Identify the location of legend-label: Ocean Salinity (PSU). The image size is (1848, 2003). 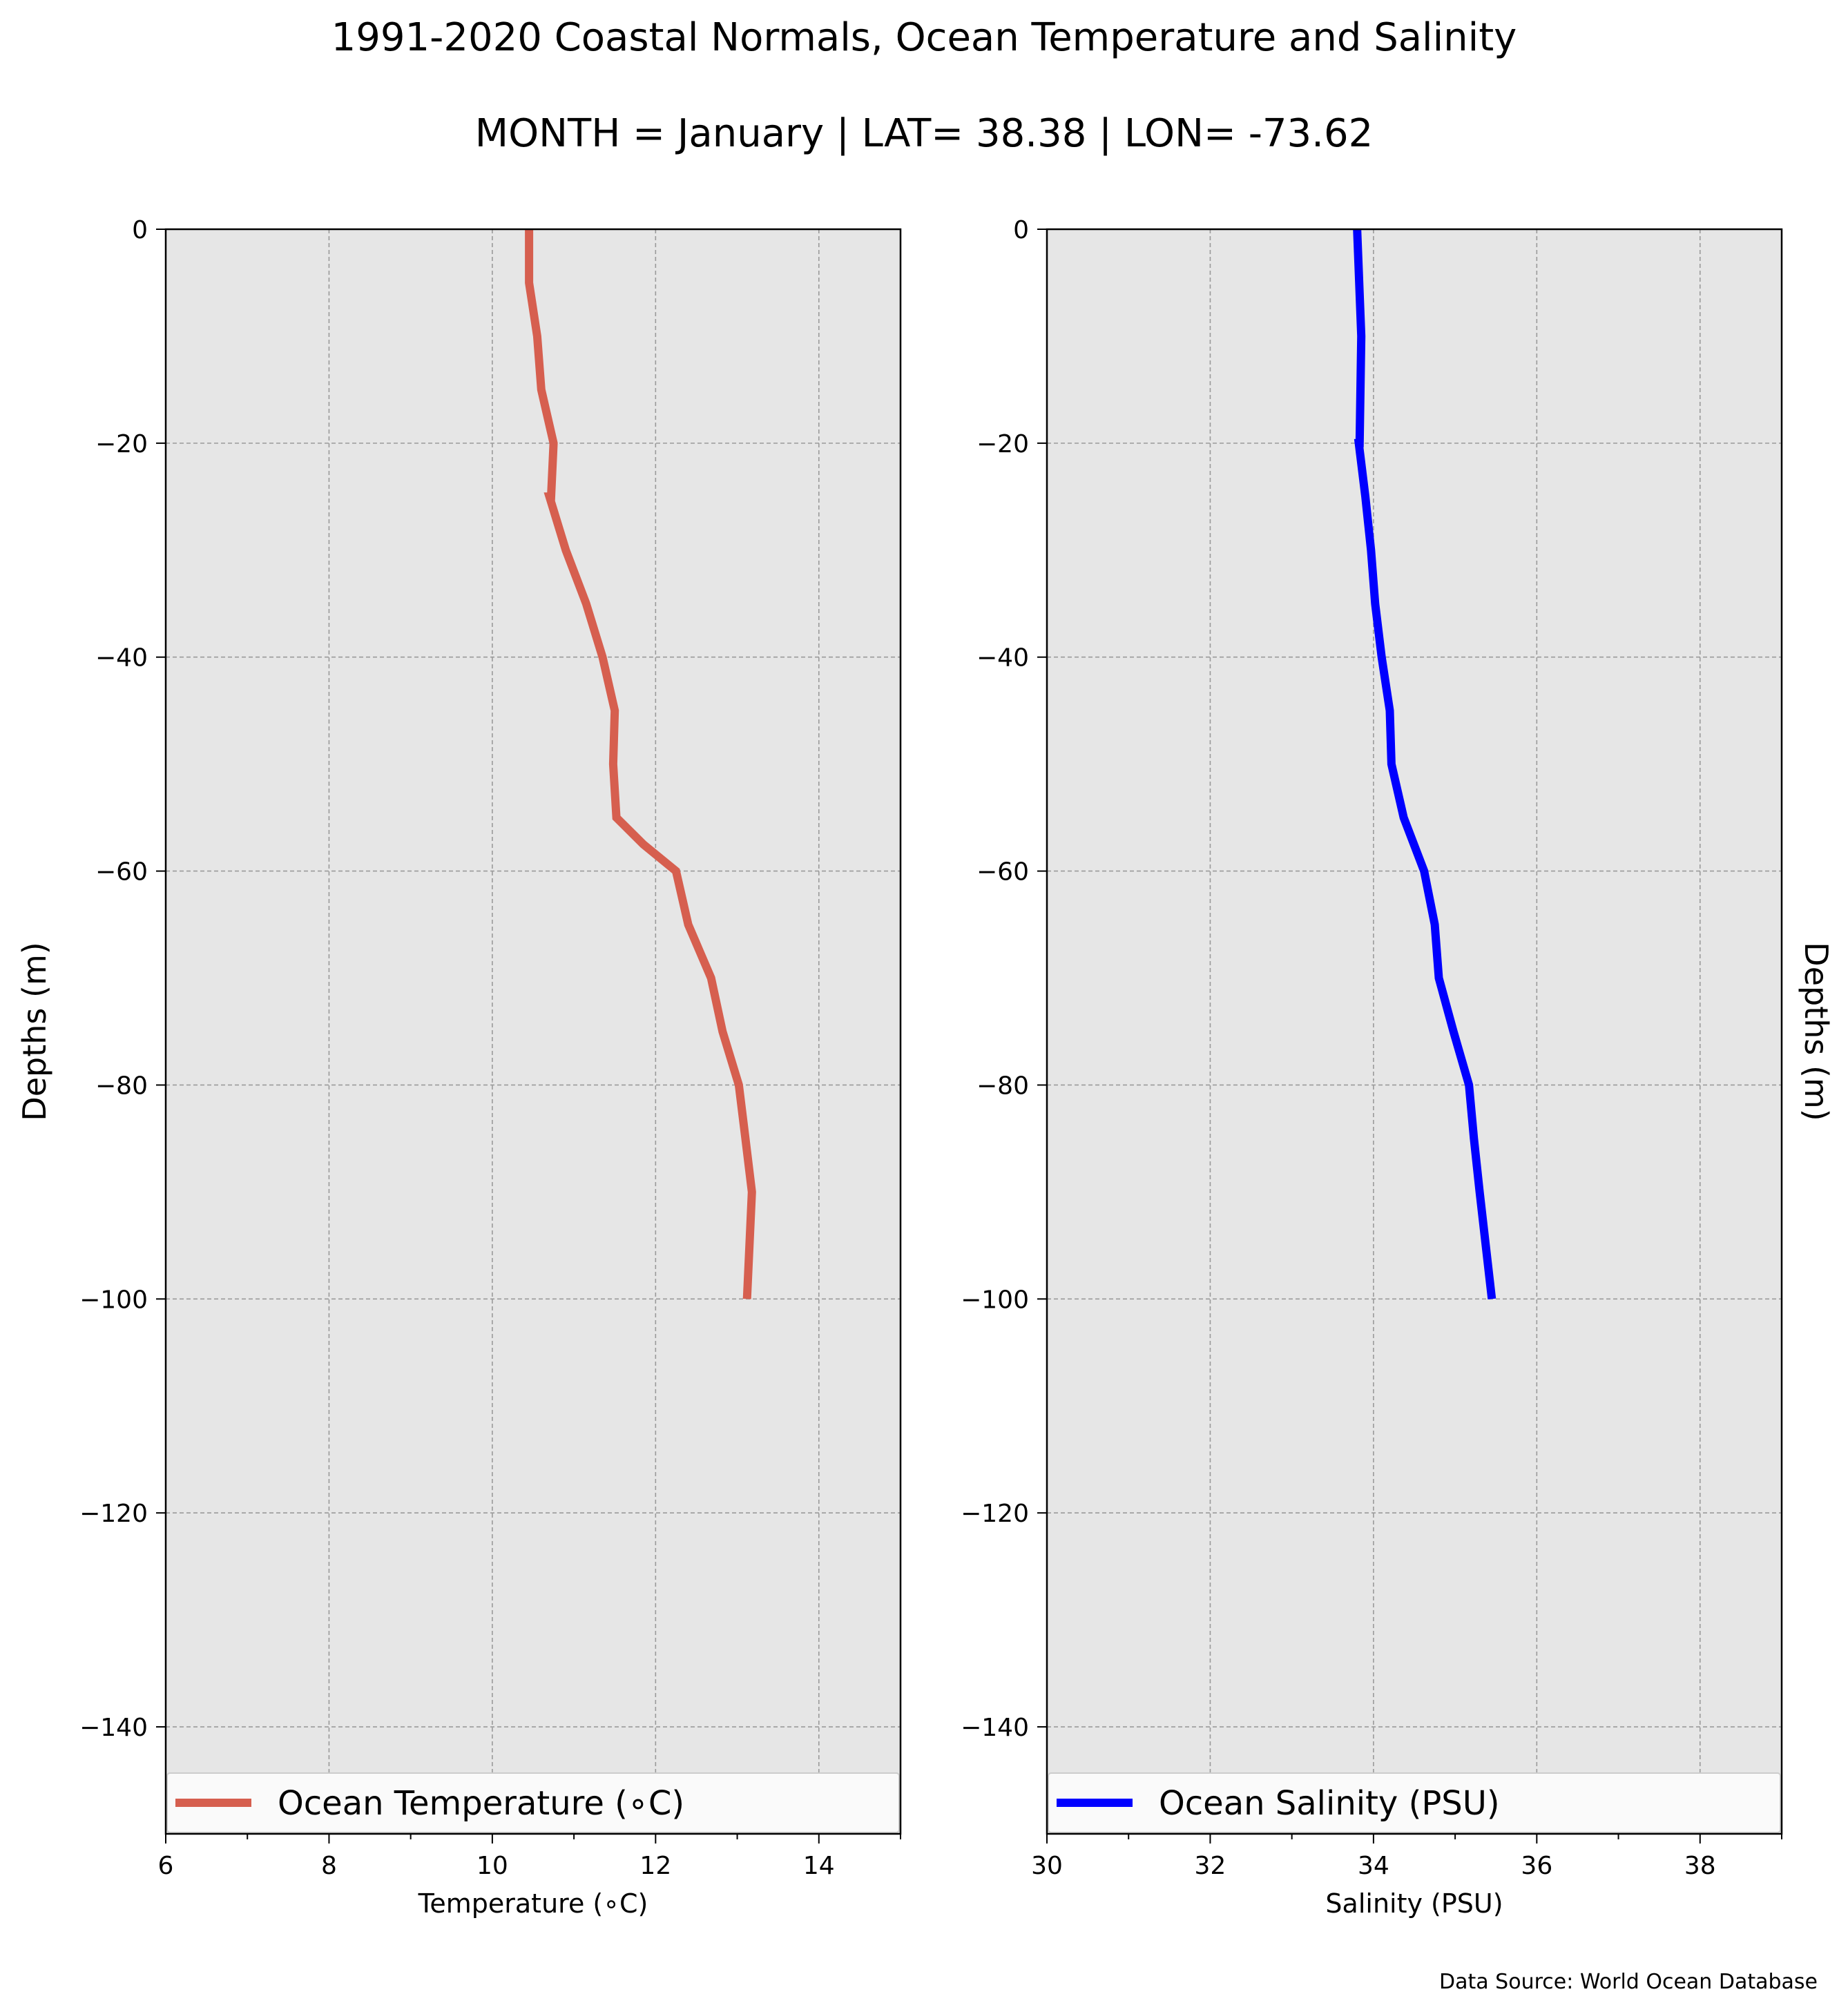
(1329, 1804).